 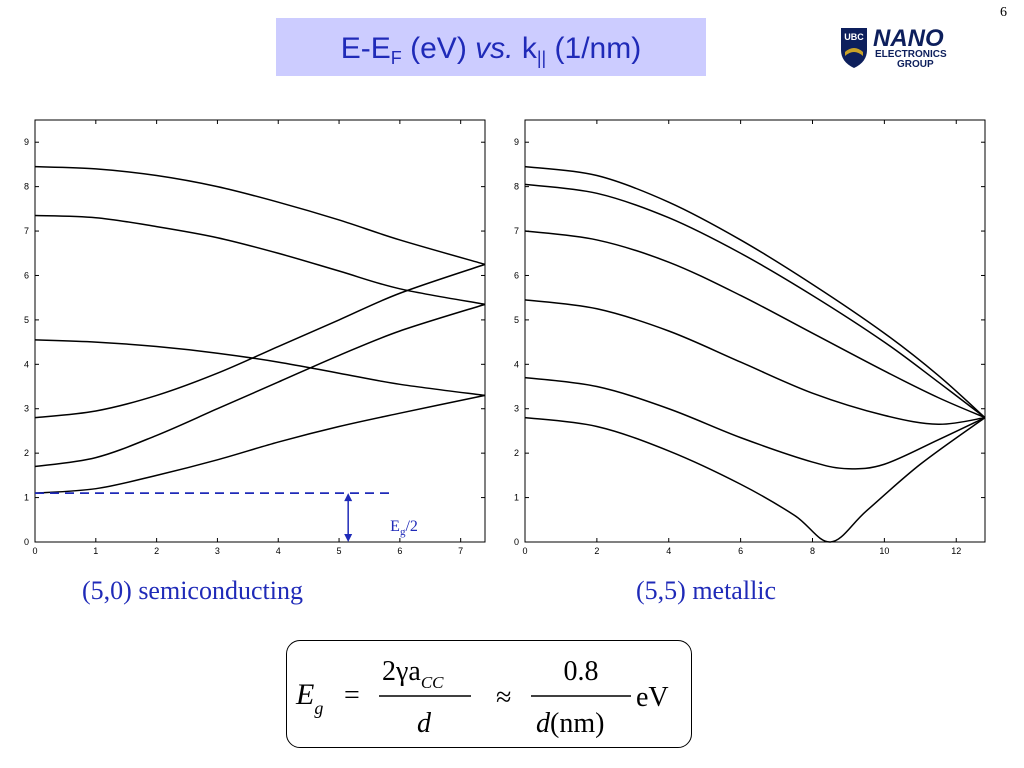 What do you see at coordinates (217, 551) in the screenshot?
I see `x-tick-label: 3` at bounding box center [217, 551].